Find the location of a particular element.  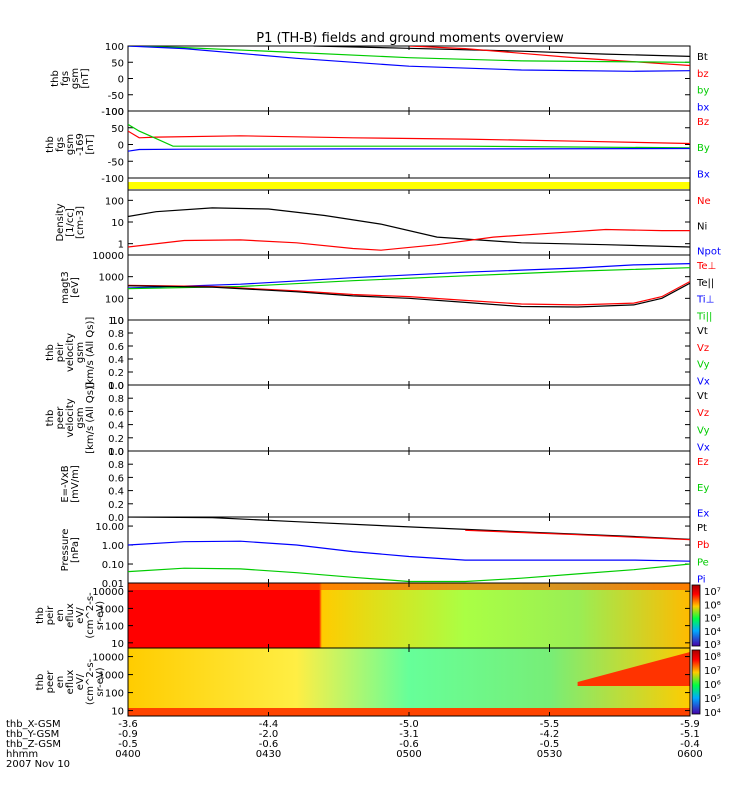

legend-entry: Pb is located at coordinates (703, 545).